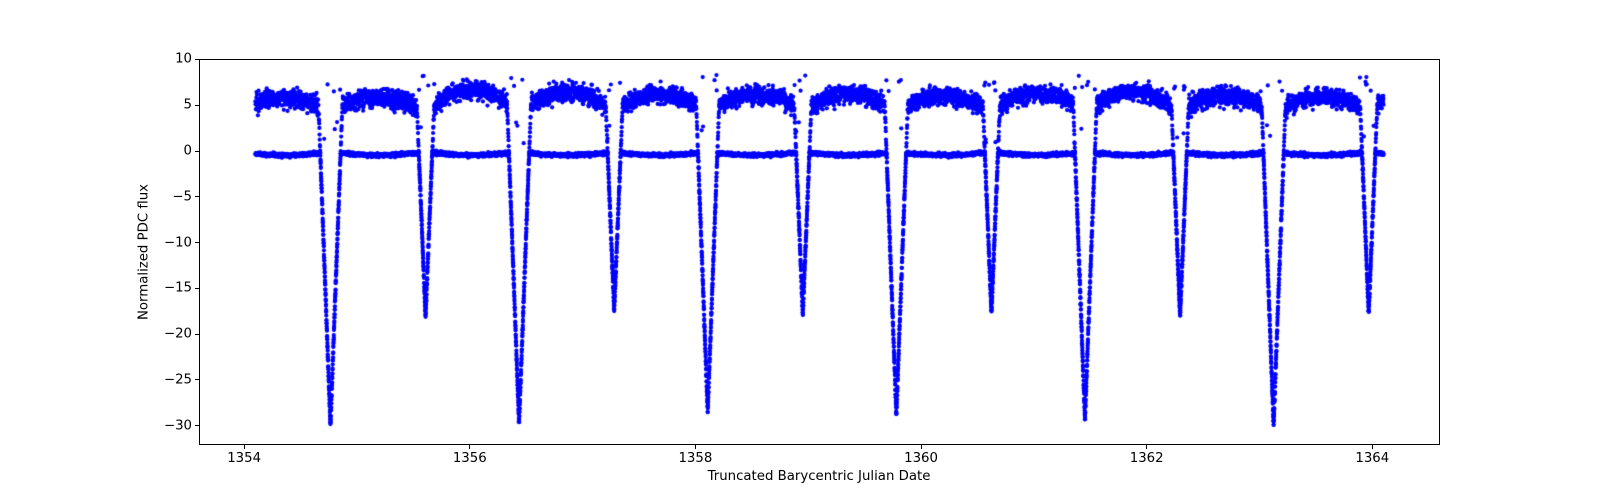 This screenshot has height=500, width=1600. I want to click on x-tick-label: 1364, so click(1372, 458).